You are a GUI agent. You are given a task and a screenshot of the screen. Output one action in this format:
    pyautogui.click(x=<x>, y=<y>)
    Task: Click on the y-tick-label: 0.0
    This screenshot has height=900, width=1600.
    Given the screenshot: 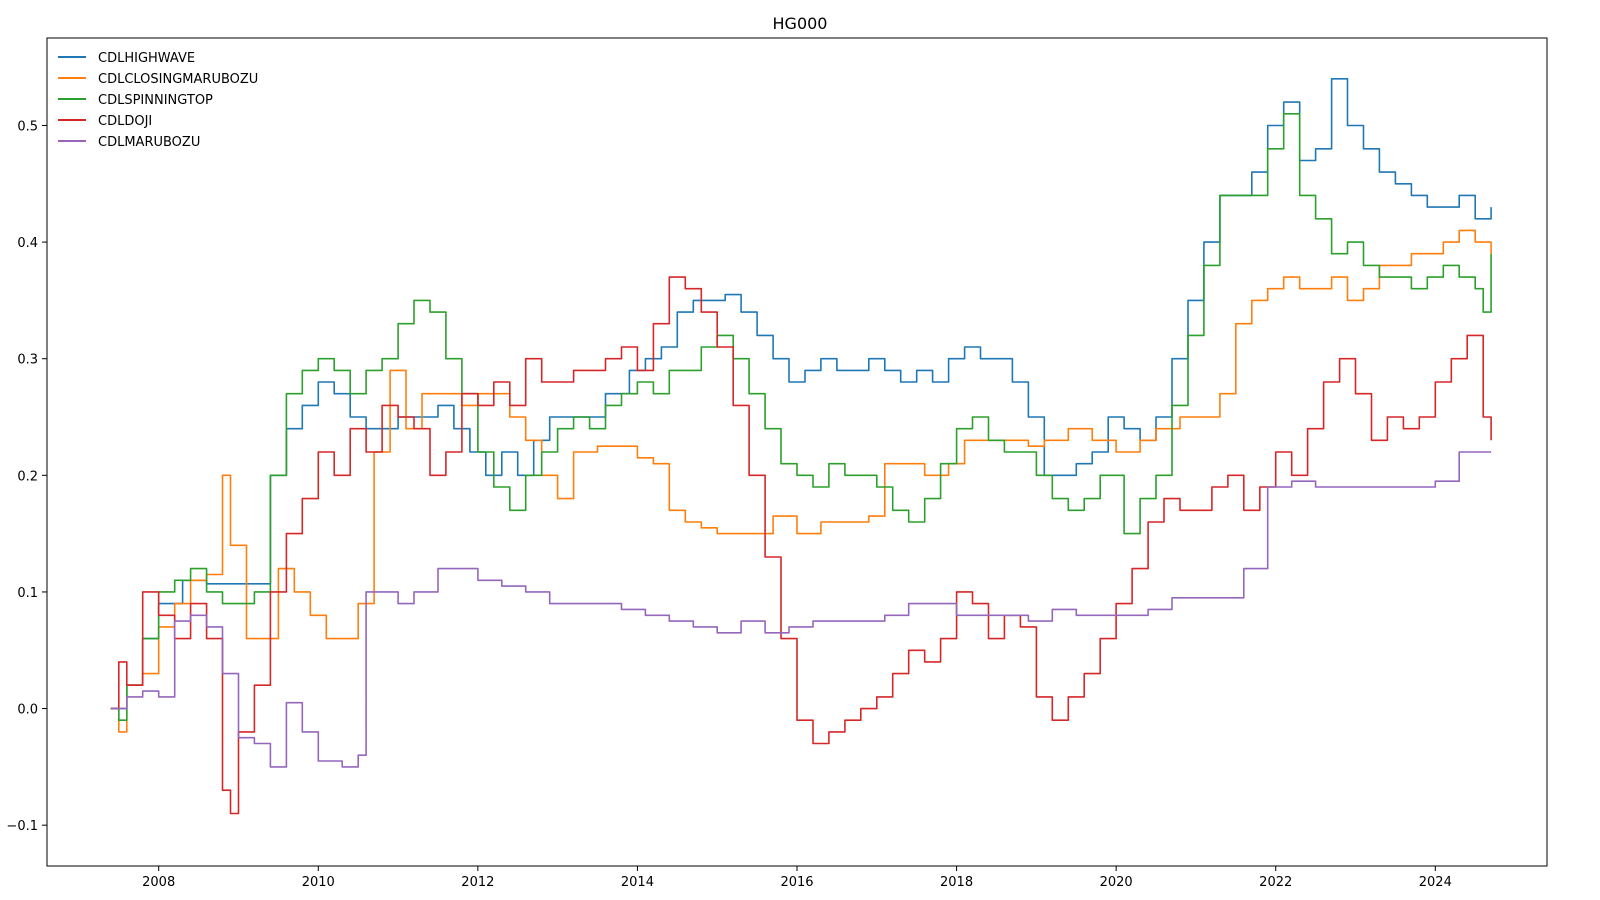 What is the action you would take?
    pyautogui.click(x=27, y=710)
    